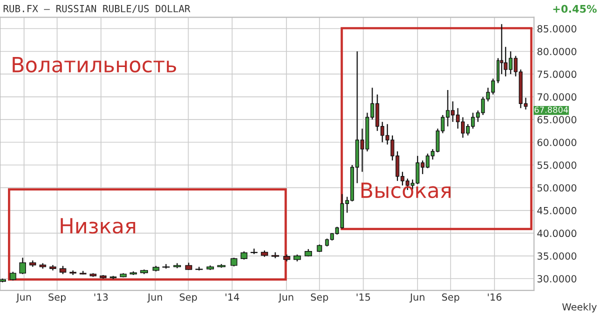 The width and height of the screenshot is (600, 314). I want to click on y-tick-label: 50.0000, so click(557, 188).